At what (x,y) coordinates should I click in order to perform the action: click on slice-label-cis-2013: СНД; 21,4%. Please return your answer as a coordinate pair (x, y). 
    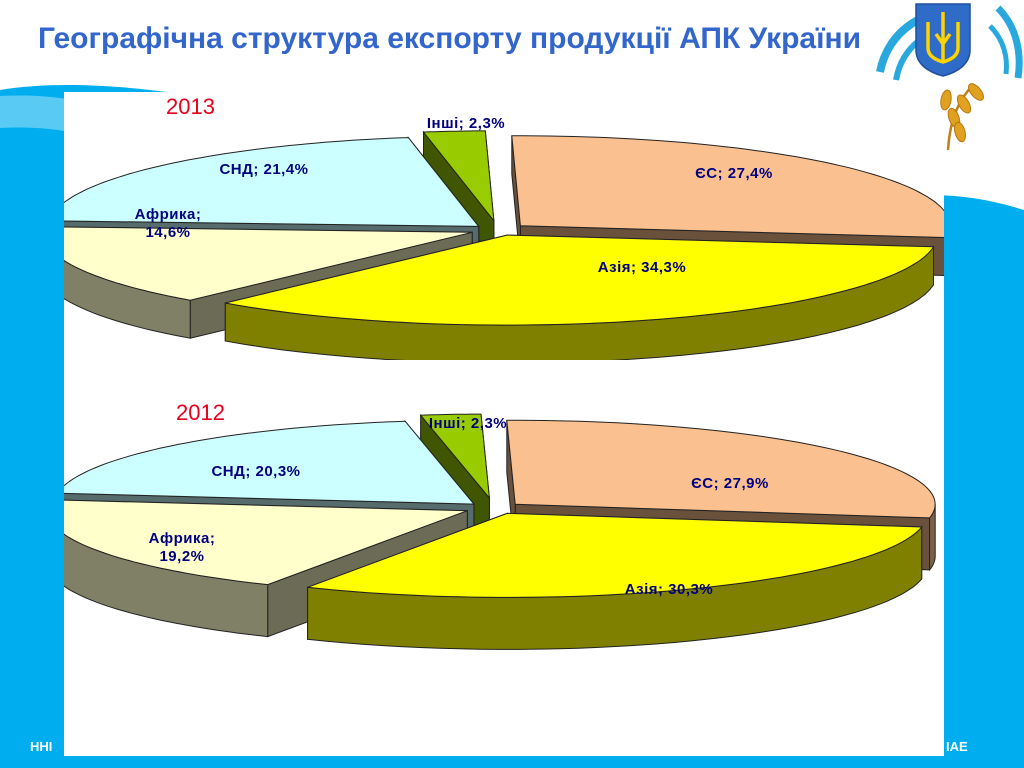
    Looking at the image, I should click on (263, 169).